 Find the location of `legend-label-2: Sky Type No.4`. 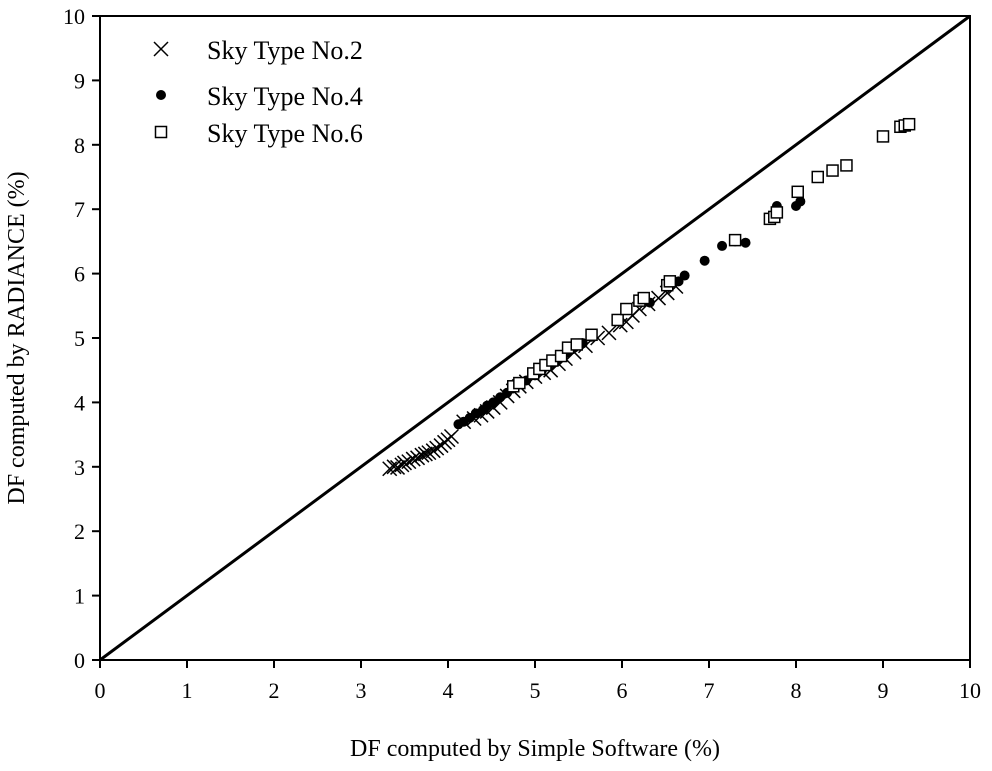

legend-label-2: Sky Type No.4 is located at coordinates (285, 96).